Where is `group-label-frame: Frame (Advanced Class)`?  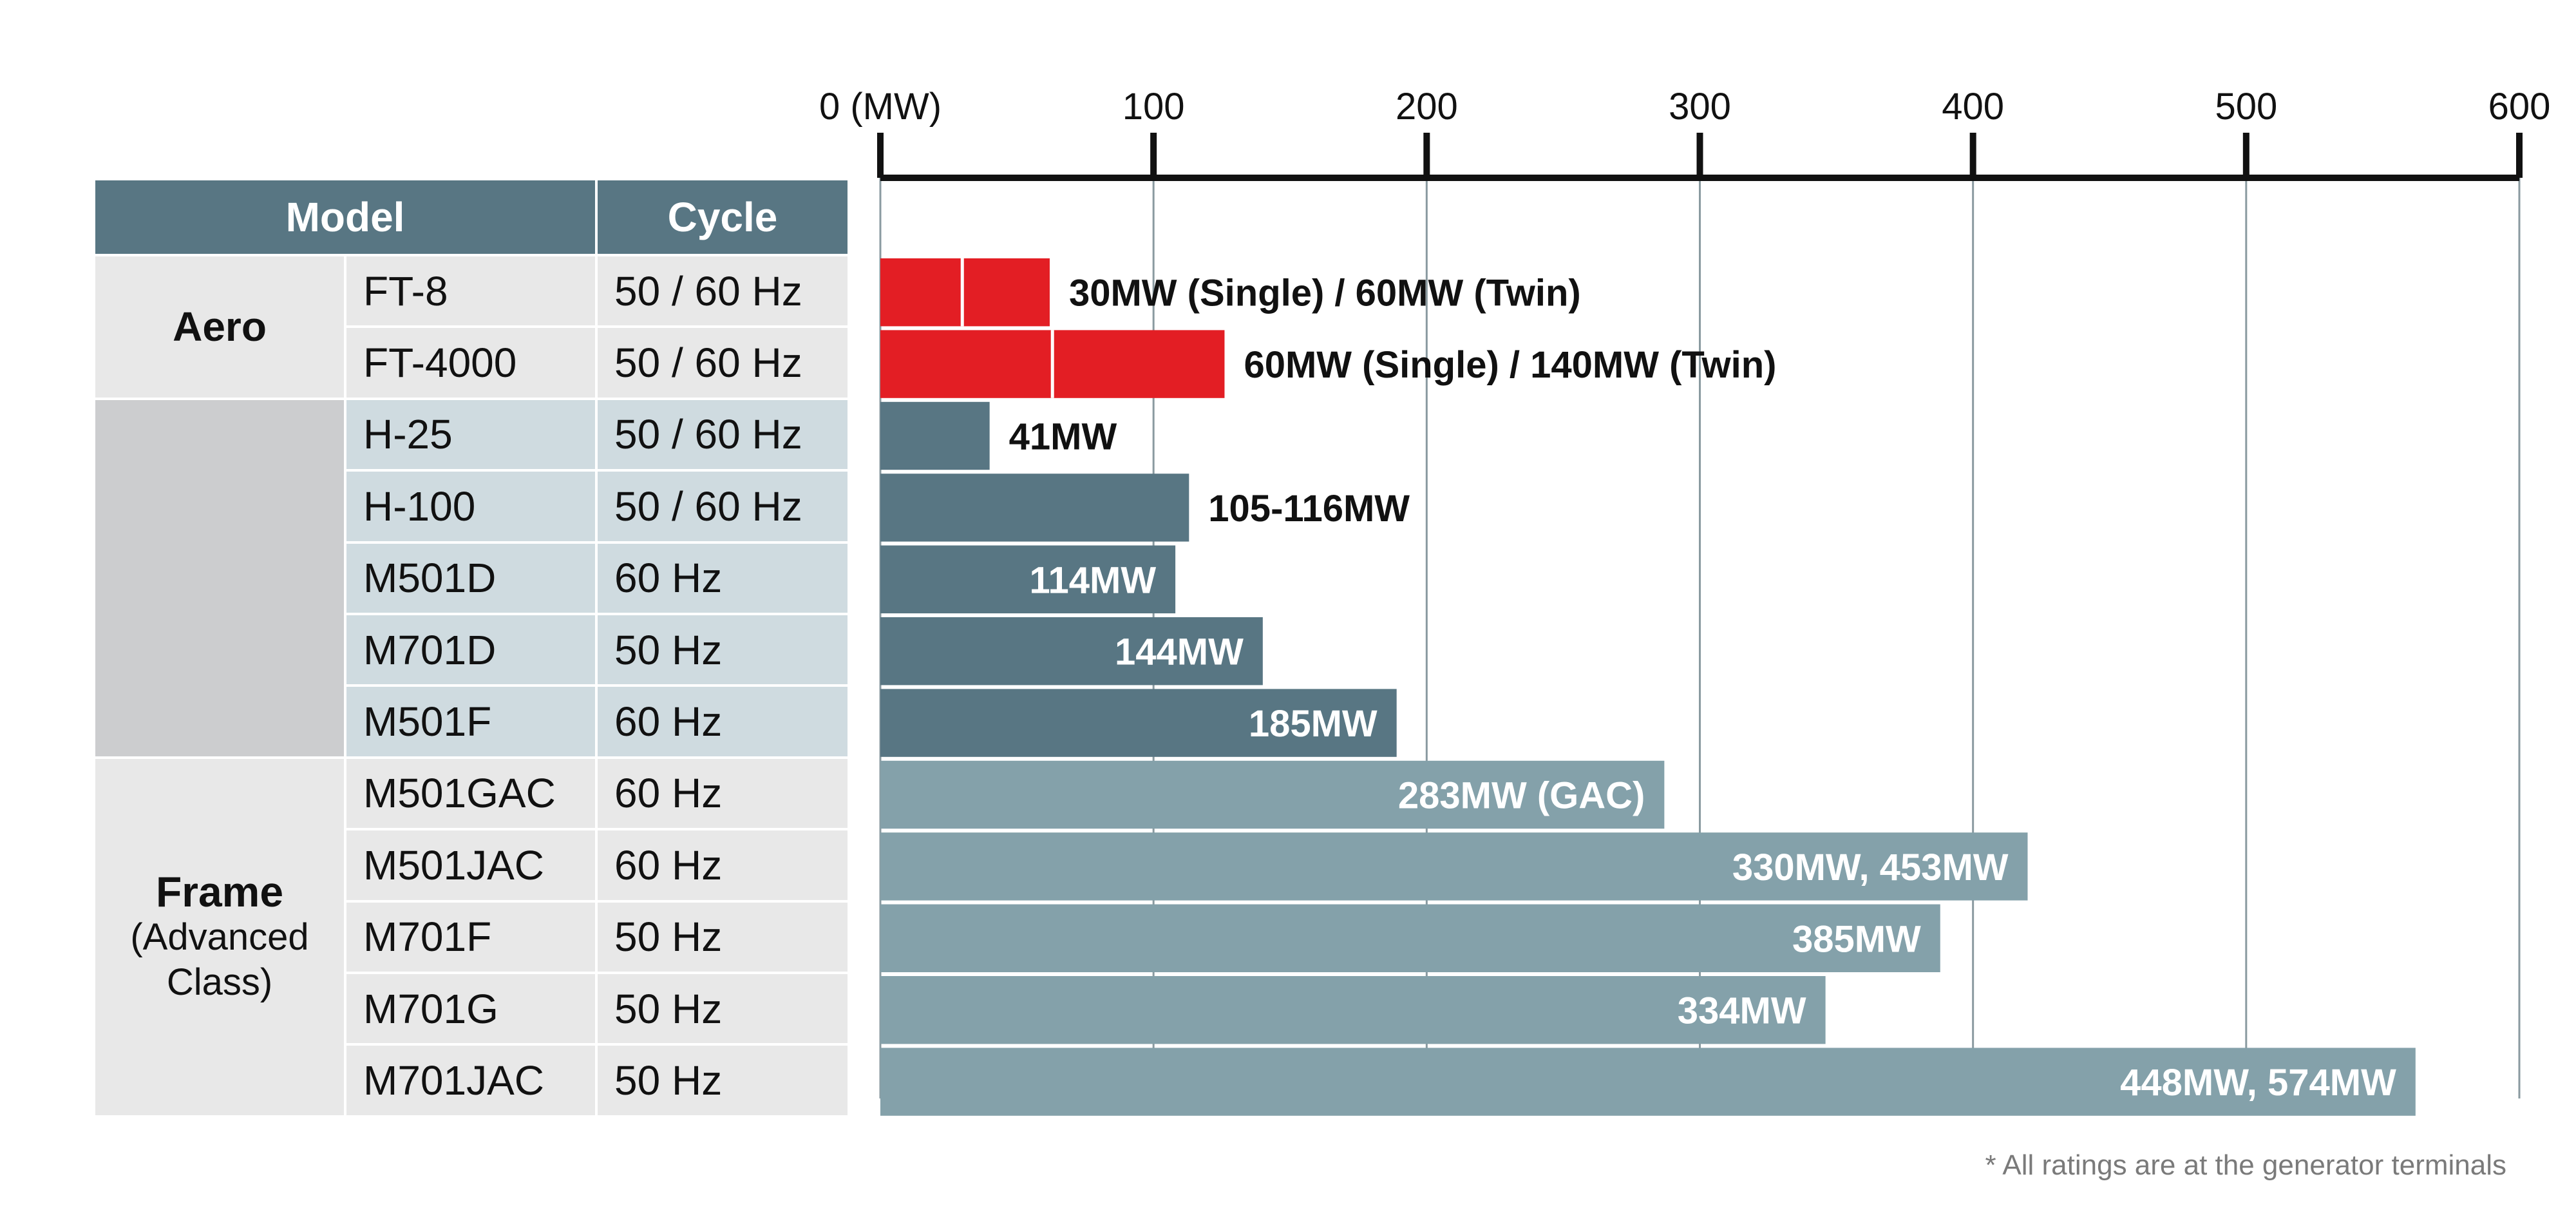 group-label-frame: Frame (Advanced Class) is located at coordinates (219, 937).